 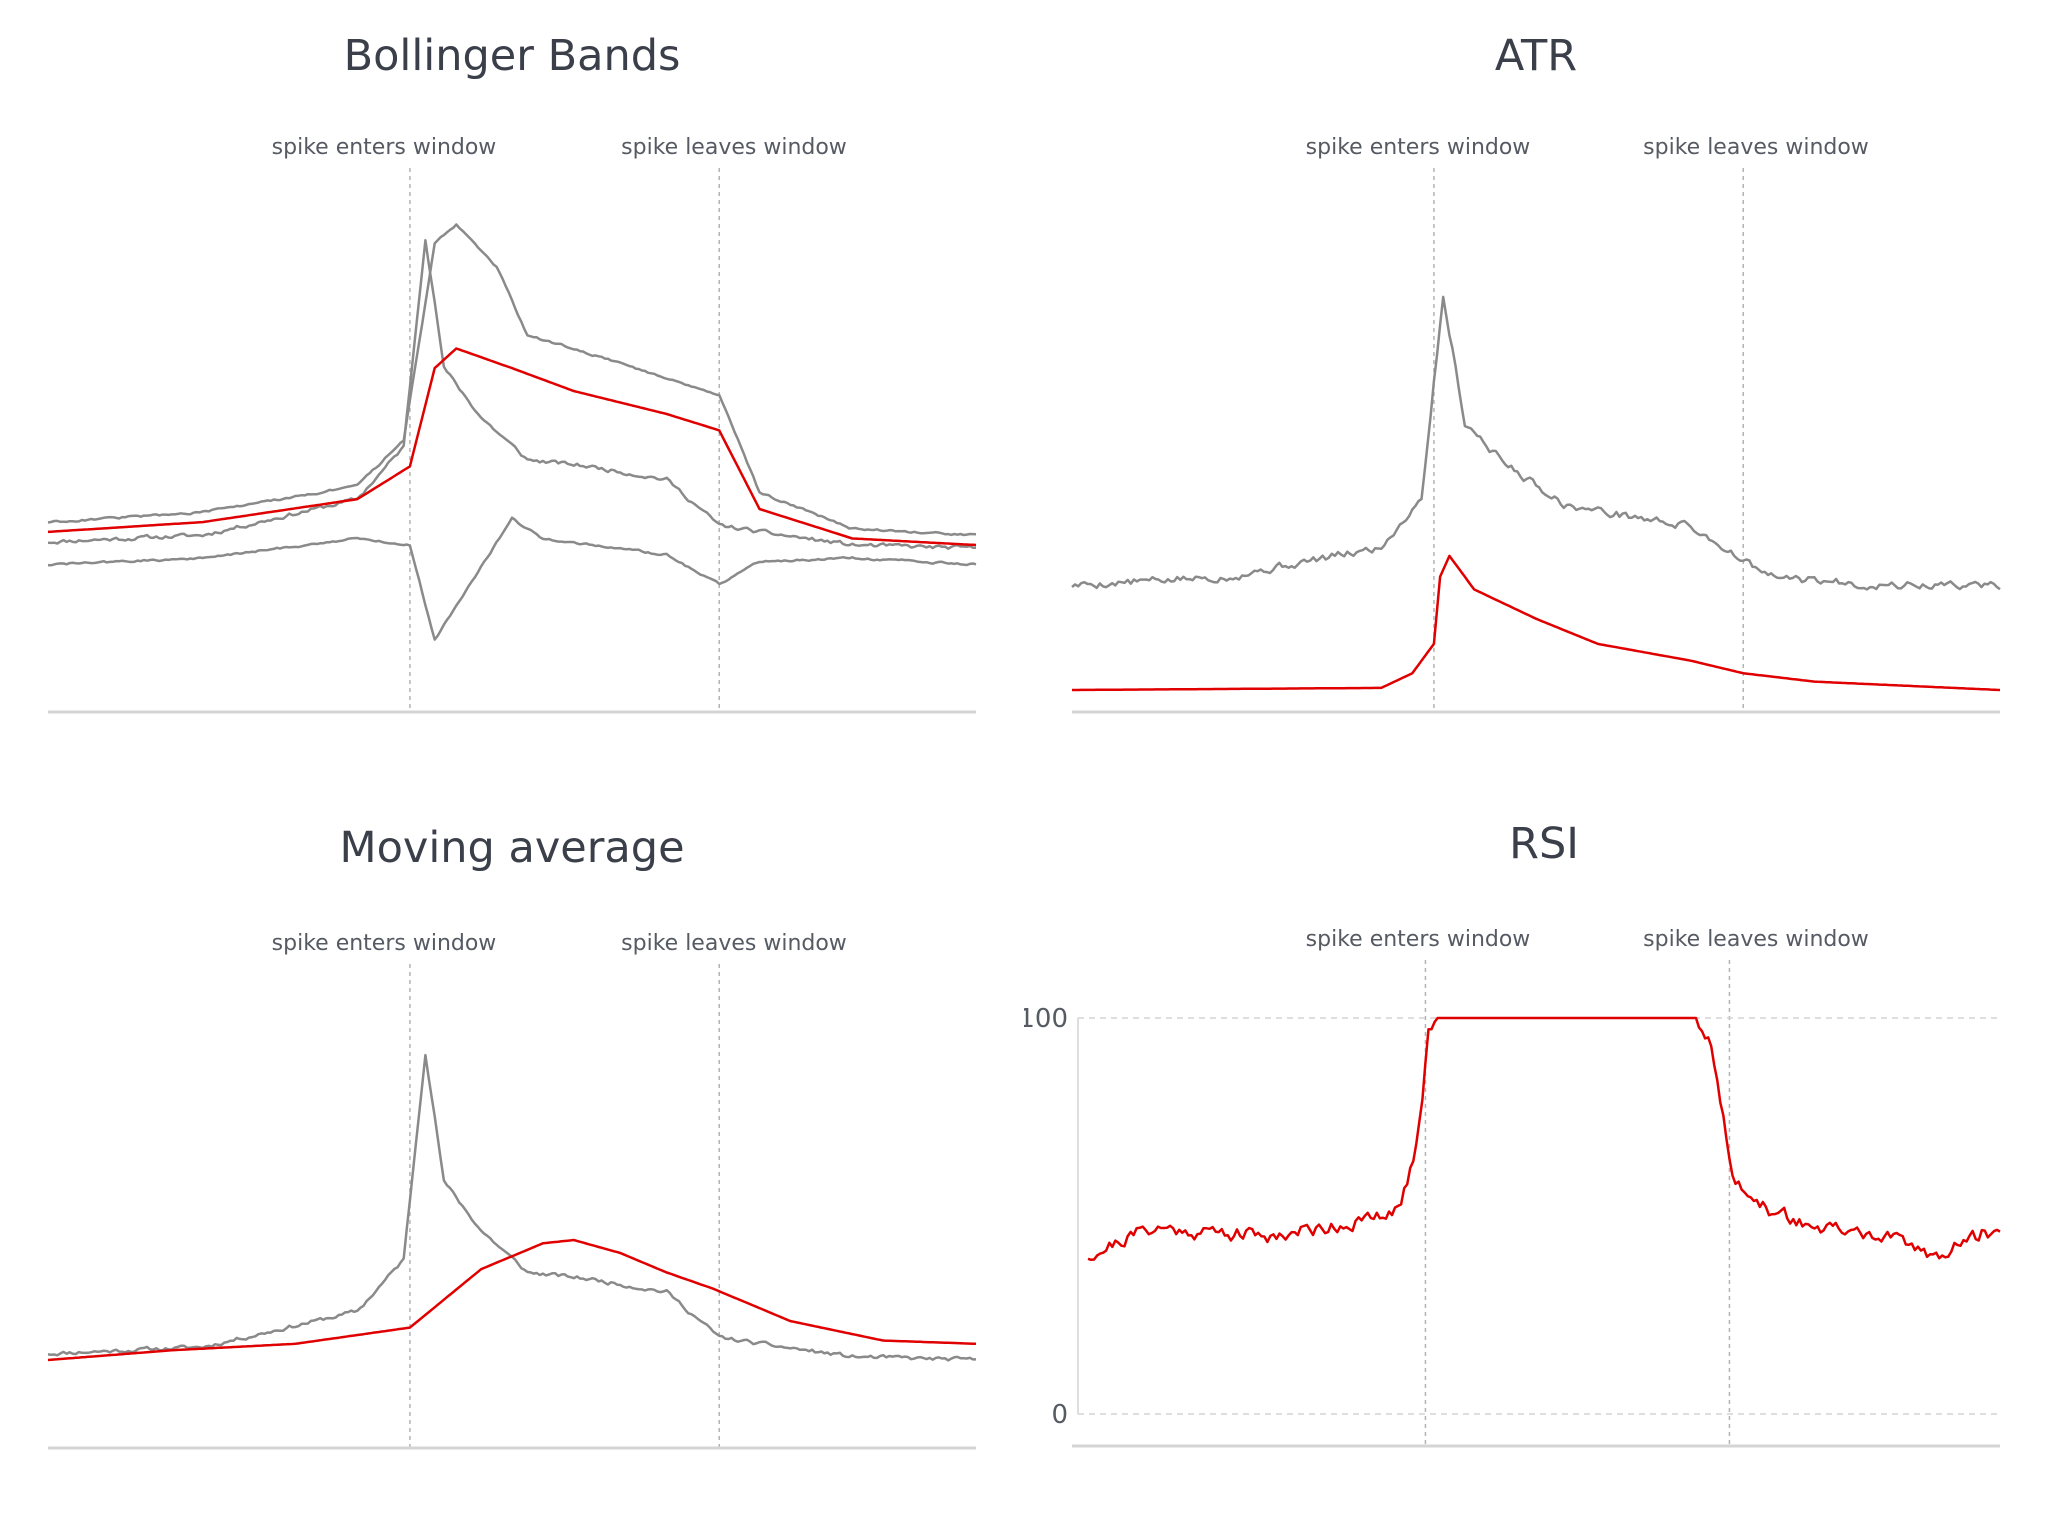 What do you see at coordinates (1544, 844) in the screenshot?
I see `chart-title: RSI` at bounding box center [1544, 844].